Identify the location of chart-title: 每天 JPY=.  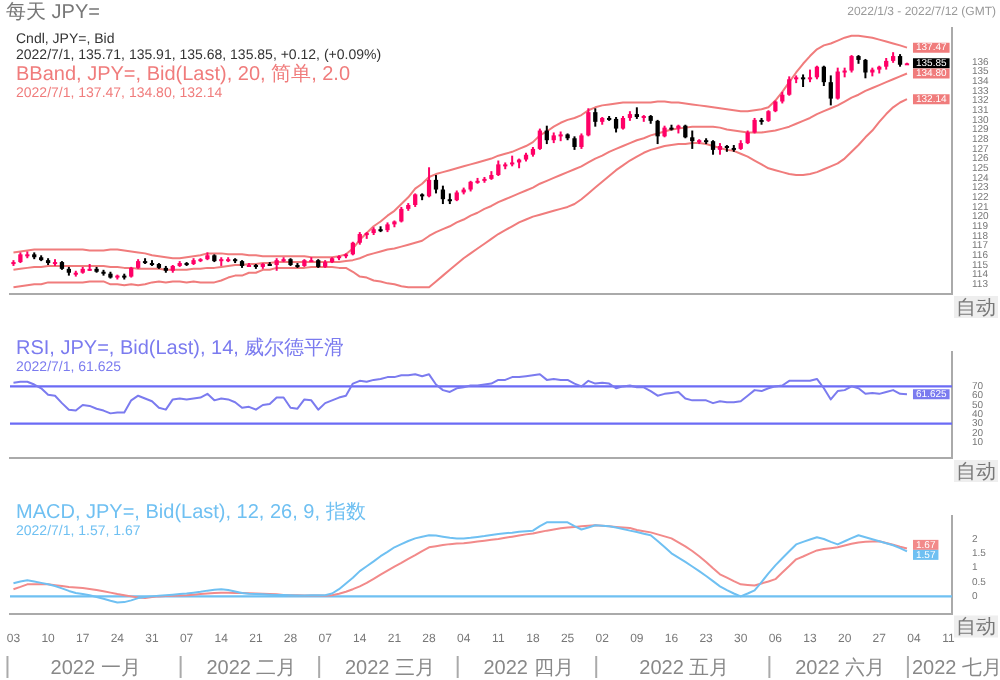
(53, 12).